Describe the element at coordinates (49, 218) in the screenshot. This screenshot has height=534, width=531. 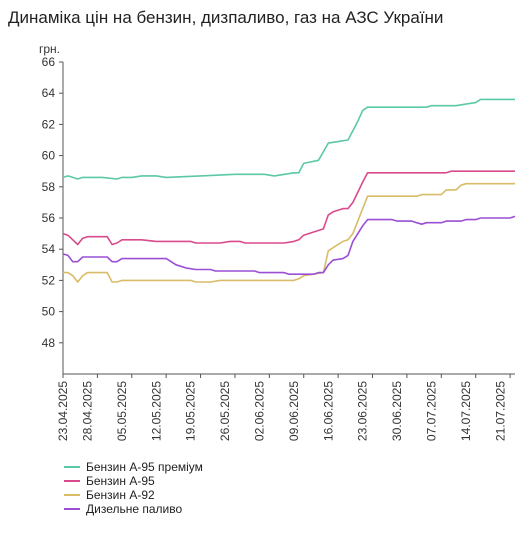
I see `y-tick-label: 56` at that location.